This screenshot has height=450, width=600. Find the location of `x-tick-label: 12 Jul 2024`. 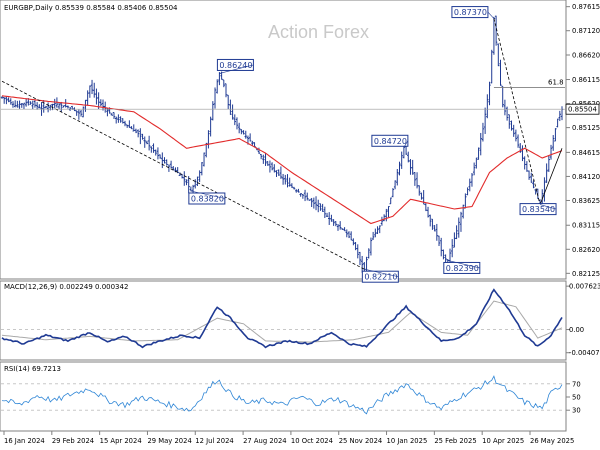

x-tick-label: 12 Jul 2024 is located at coordinates (214, 441).